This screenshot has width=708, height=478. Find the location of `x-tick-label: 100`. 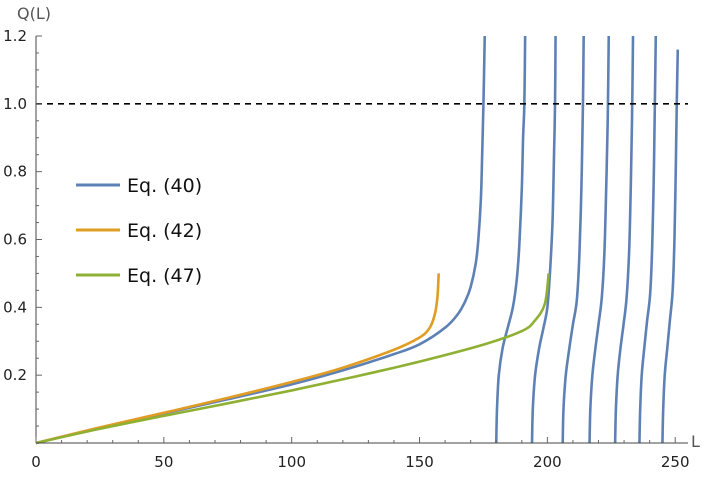

x-tick-label: 100 is located at coordinates (291, 462).